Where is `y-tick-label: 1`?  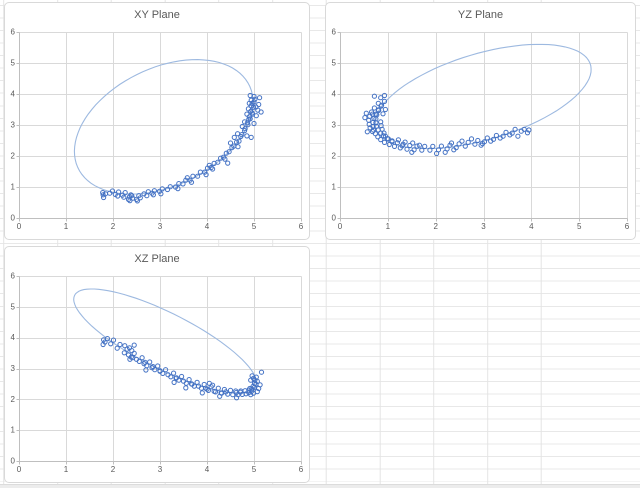
y-tick-label: 1 is located at coordinates (13, 430).